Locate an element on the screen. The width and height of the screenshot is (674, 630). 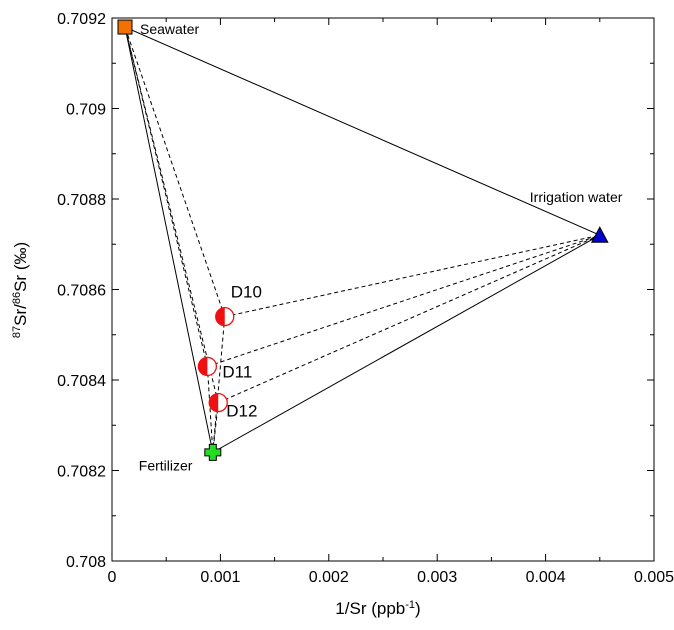
y-tick-label: 0.7084 is located at coordinates (81, 381).